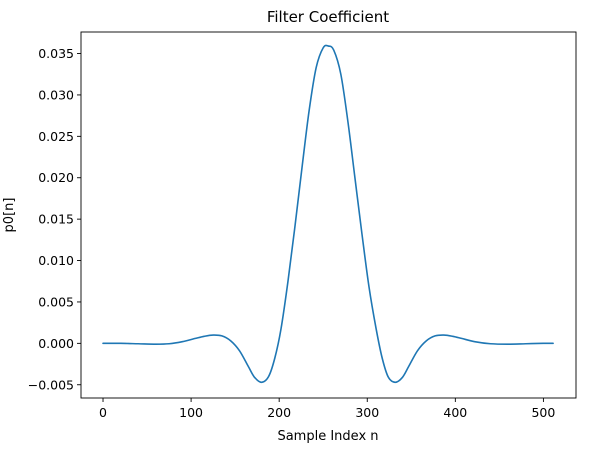 The image size is (596, 453). What do you see at coordinates (9, 215) in the screenshot?
I see `y-axis-label: p0[n]` at bounding box center [9, 215].